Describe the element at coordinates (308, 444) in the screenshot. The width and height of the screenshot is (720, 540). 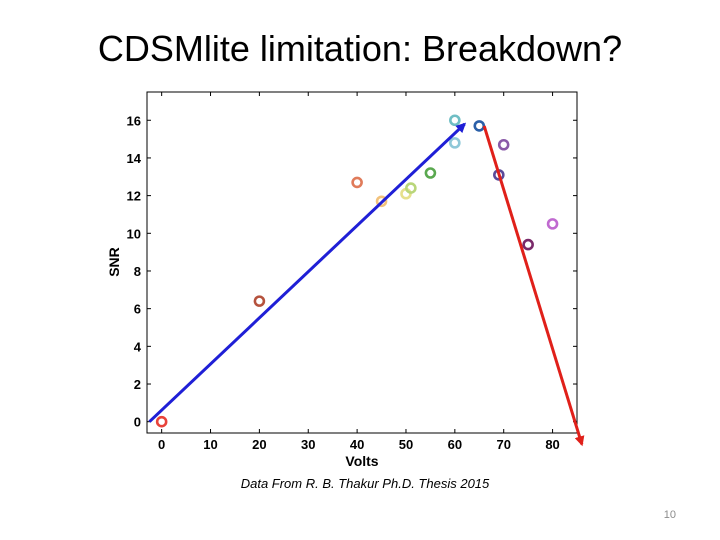
I see `x-tick-label: 30` at that location.